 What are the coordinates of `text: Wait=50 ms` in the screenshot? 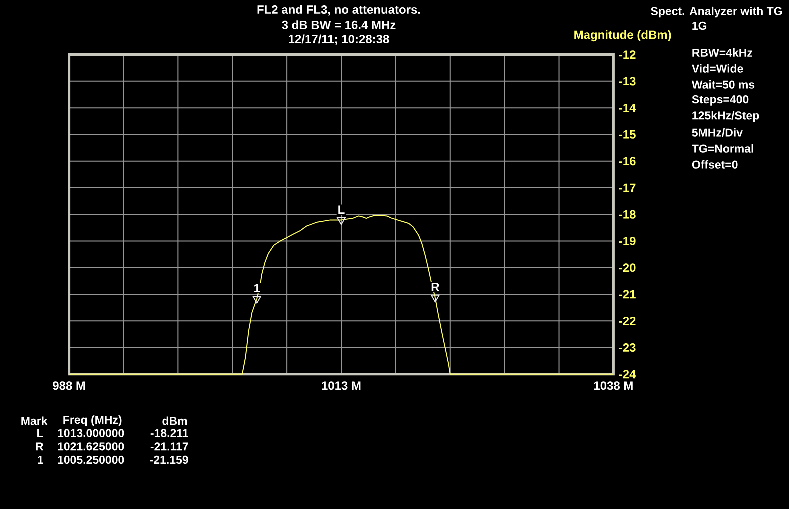 It's located at (723, 84).